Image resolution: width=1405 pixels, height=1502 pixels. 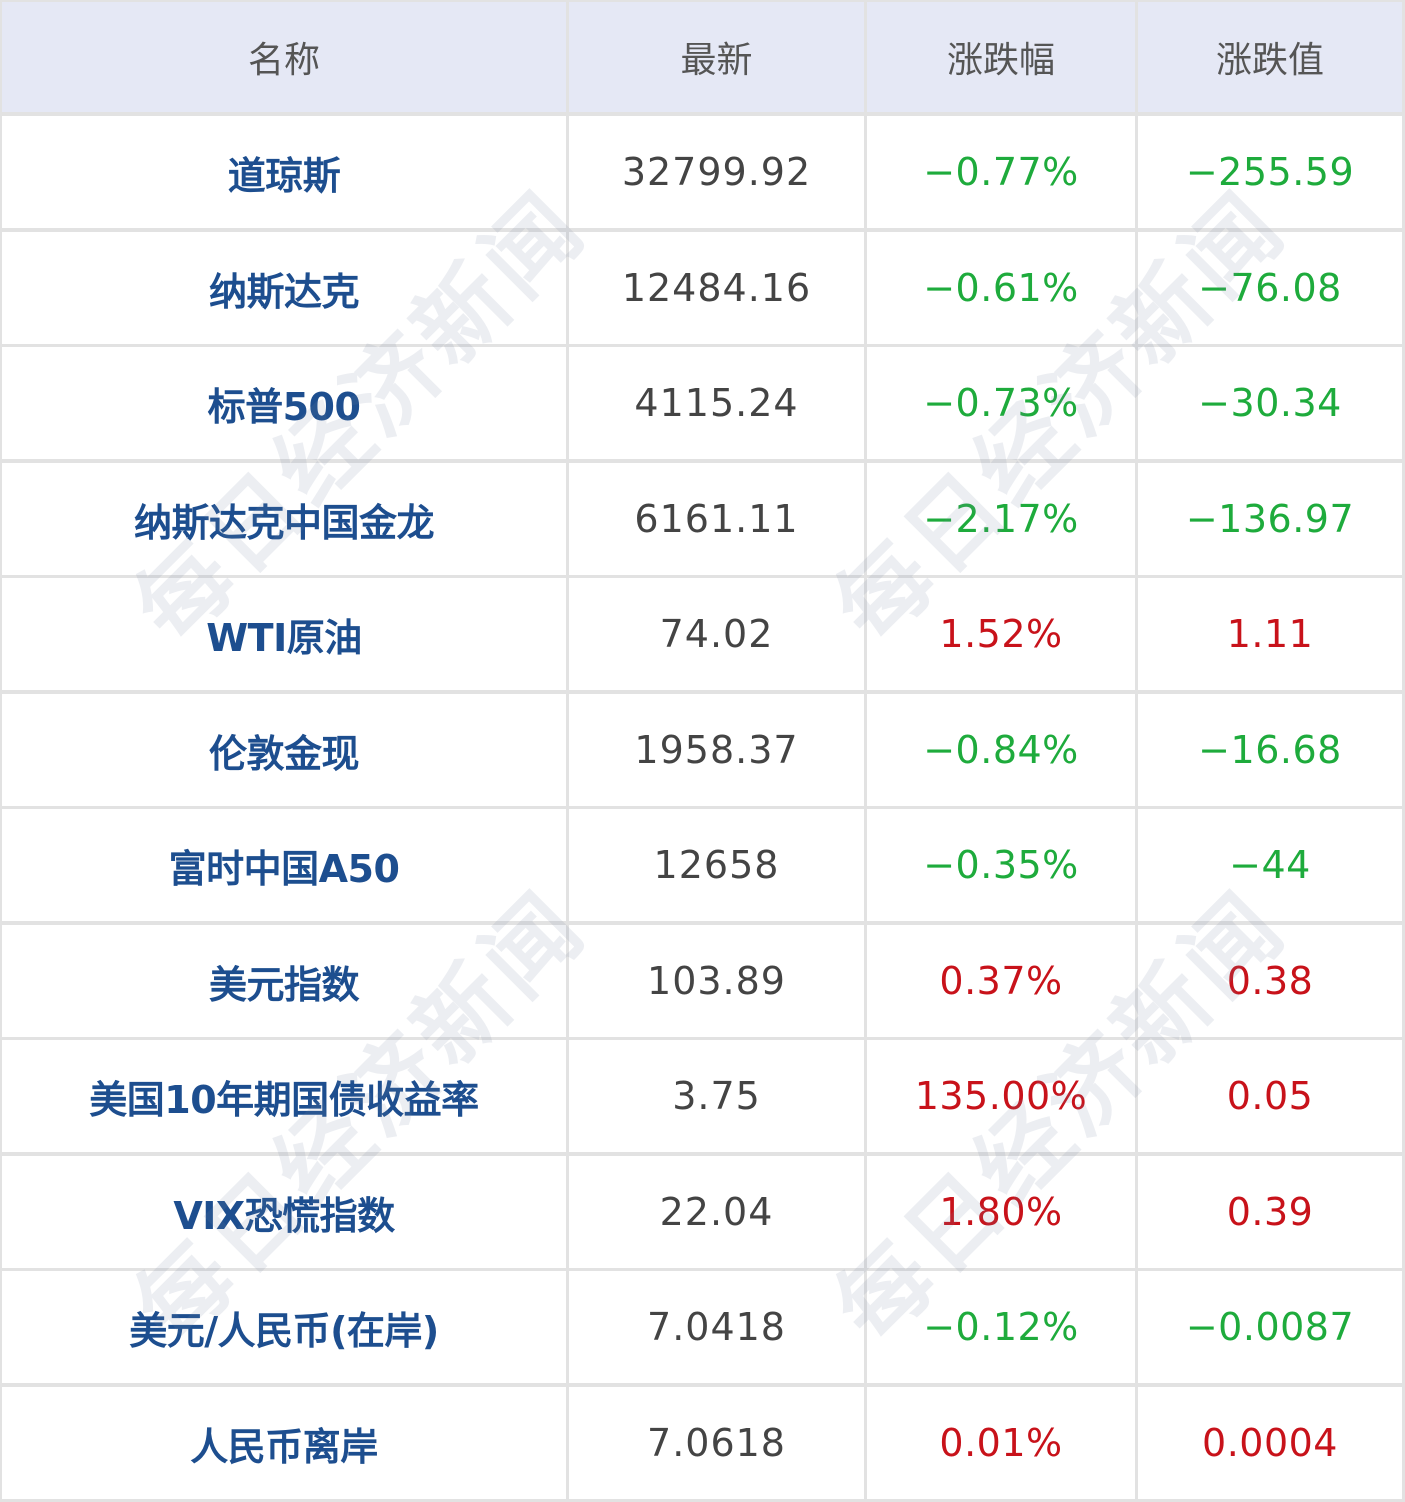 I want to click on row-name: 纳斯达克中国金龙, so click(x=284, y=519).